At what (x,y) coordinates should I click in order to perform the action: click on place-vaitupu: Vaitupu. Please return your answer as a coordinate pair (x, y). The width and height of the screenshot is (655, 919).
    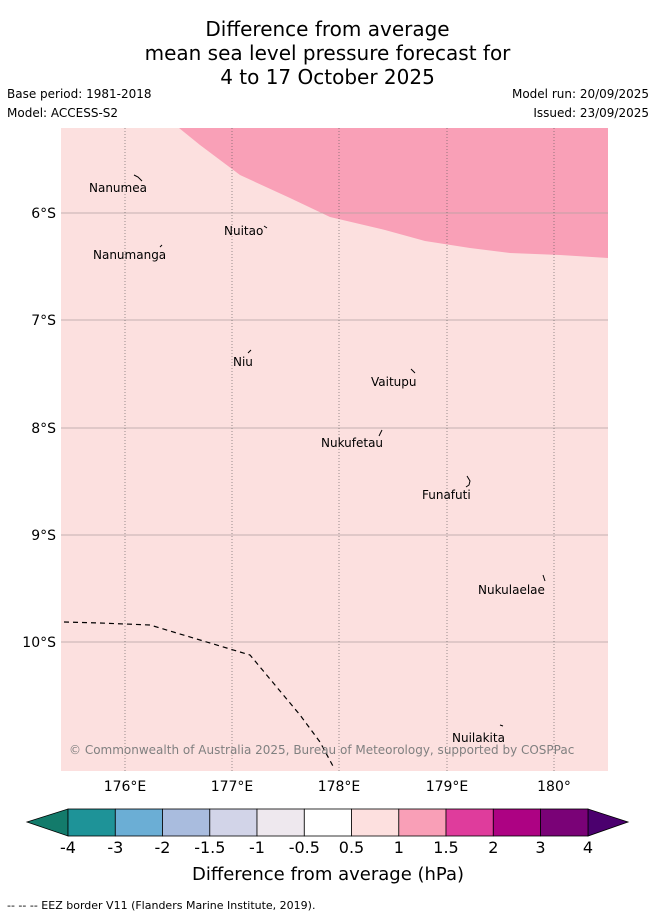
    Looking at the image, I should click on (394, 382).